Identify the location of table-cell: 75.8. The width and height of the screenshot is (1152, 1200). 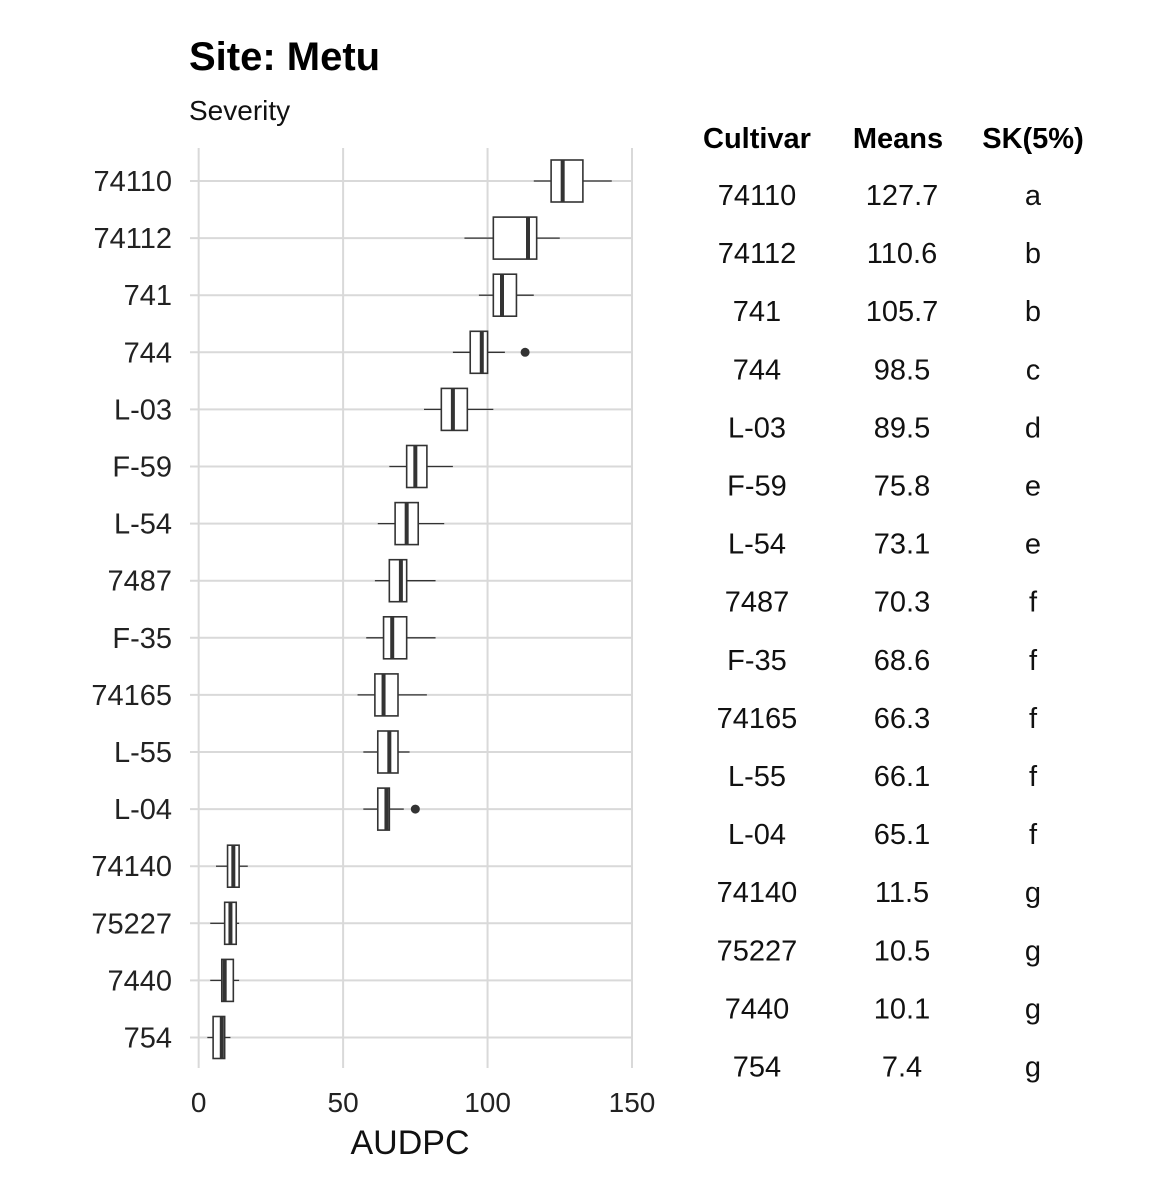
(902, 487).